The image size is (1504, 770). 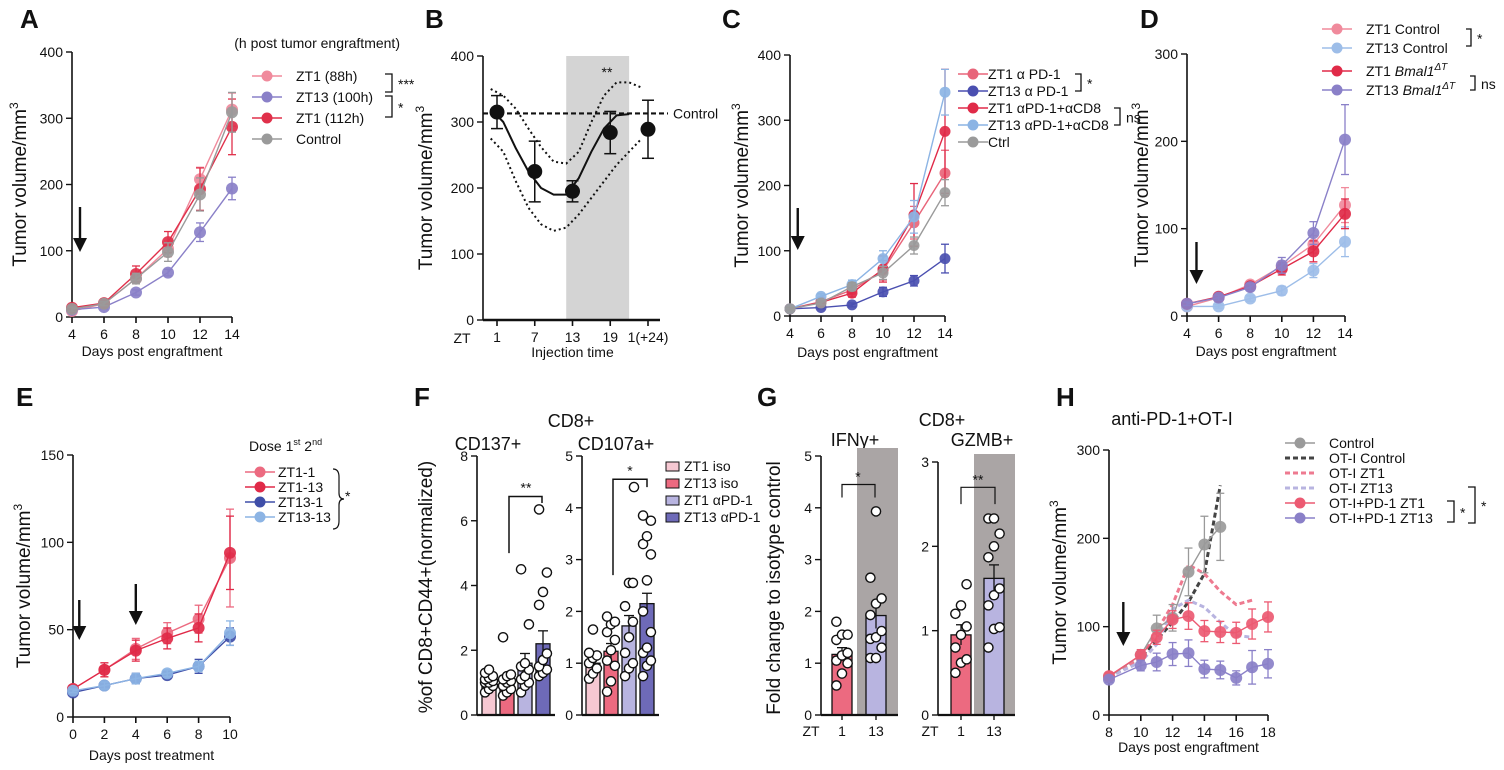 I want to click on control-label: Control, so click(x=695, y=113).